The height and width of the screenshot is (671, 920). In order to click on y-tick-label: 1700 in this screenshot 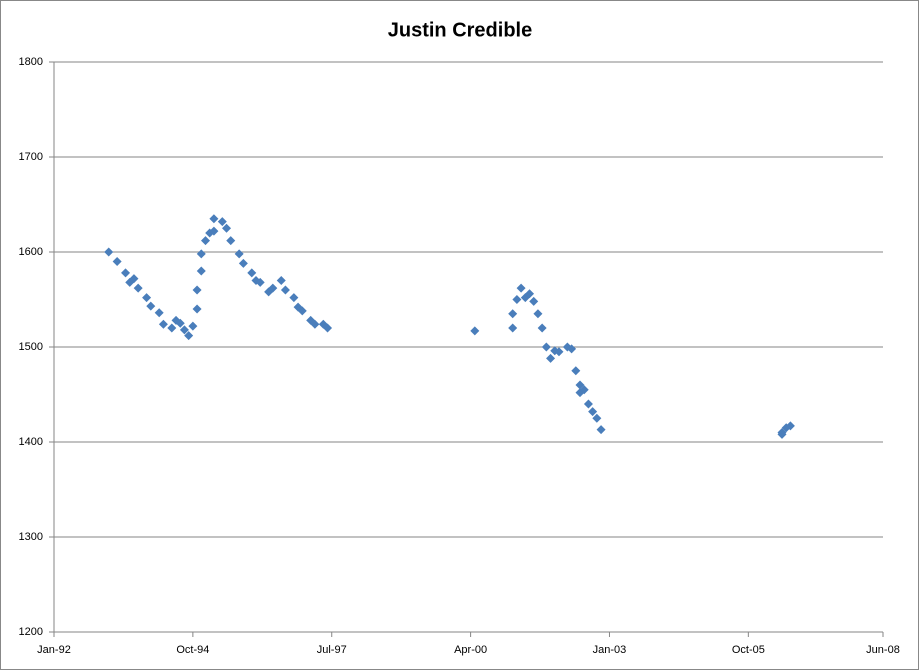, I will do `click(31, 157)`.